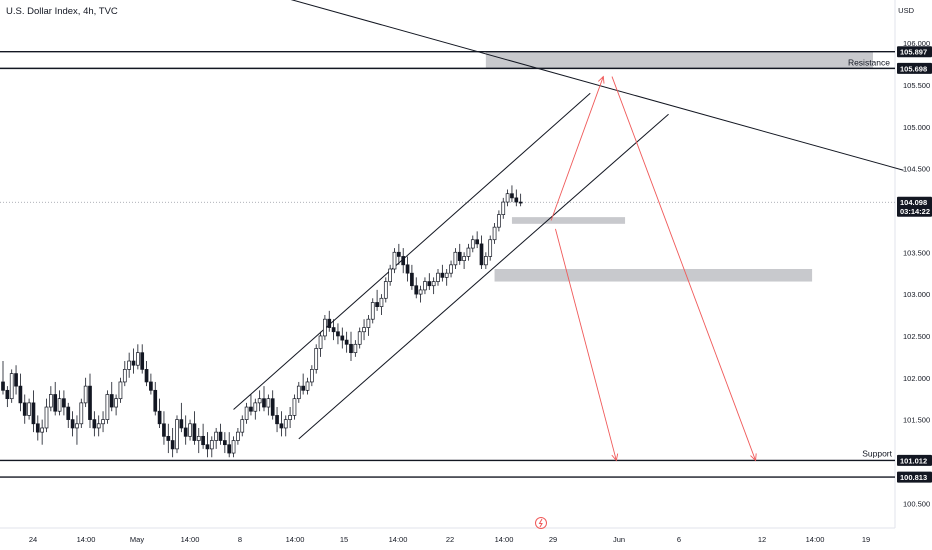 The width and height of the screenshot is (932, 550). I want to click on price-tag-label: 105.698, so click(913, 68).